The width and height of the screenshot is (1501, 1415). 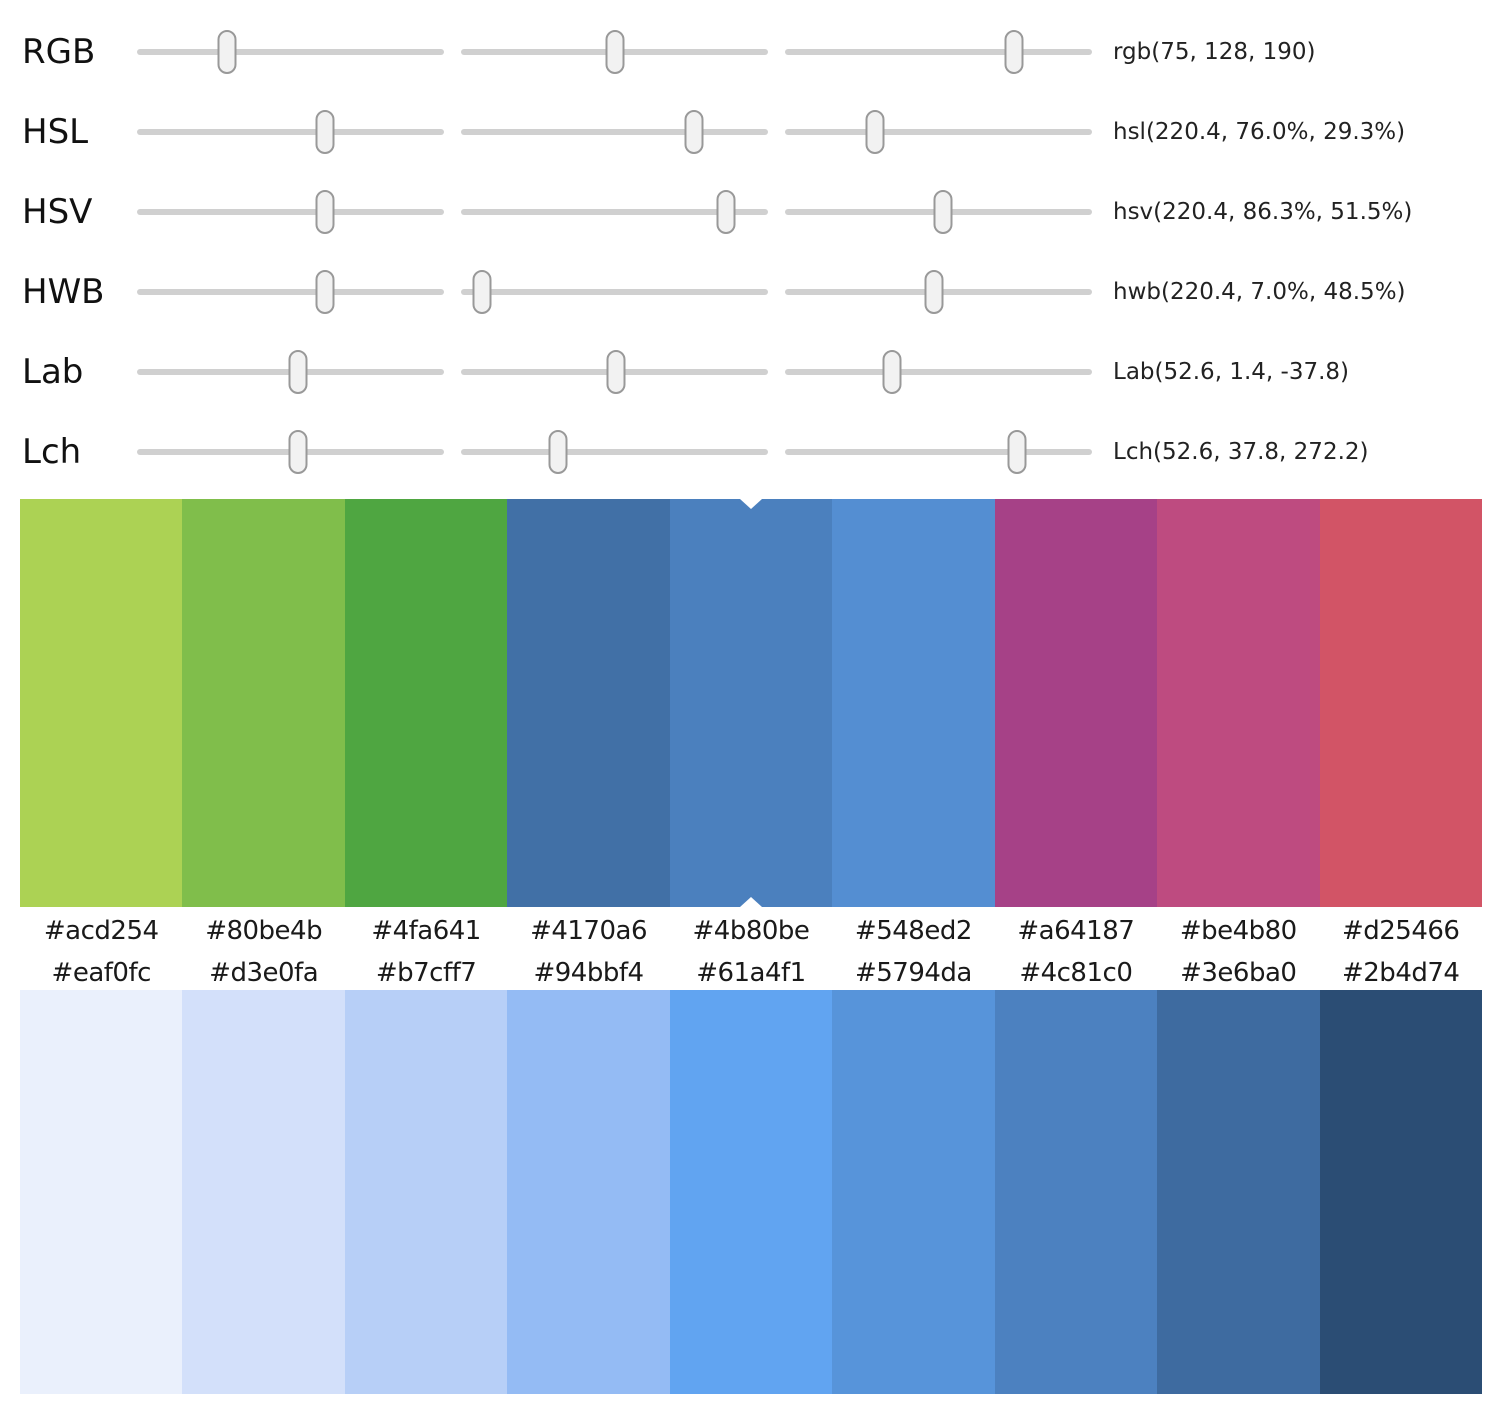 I want to click on hex-label: #4b80be, so click(x=751, y=931).